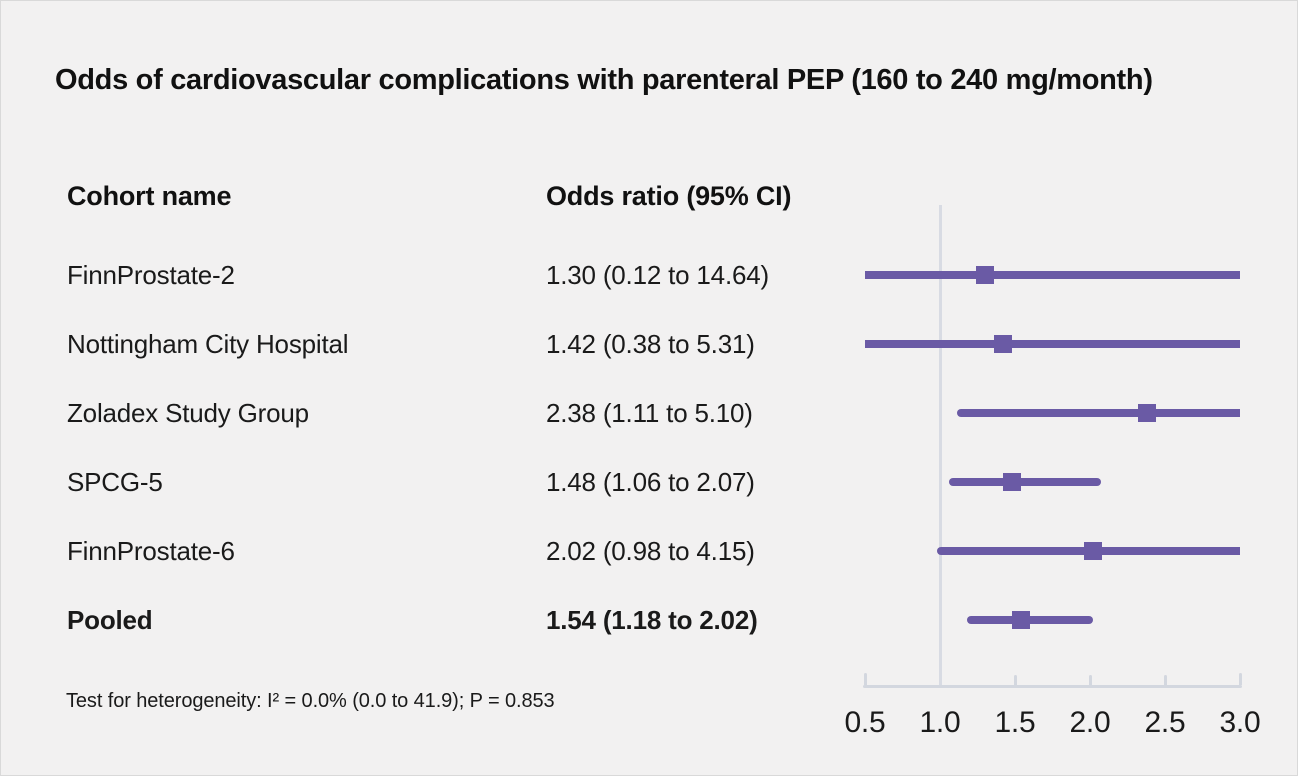  I want to click on x-axis-tick-label: 2.5, so click(1165, 722).